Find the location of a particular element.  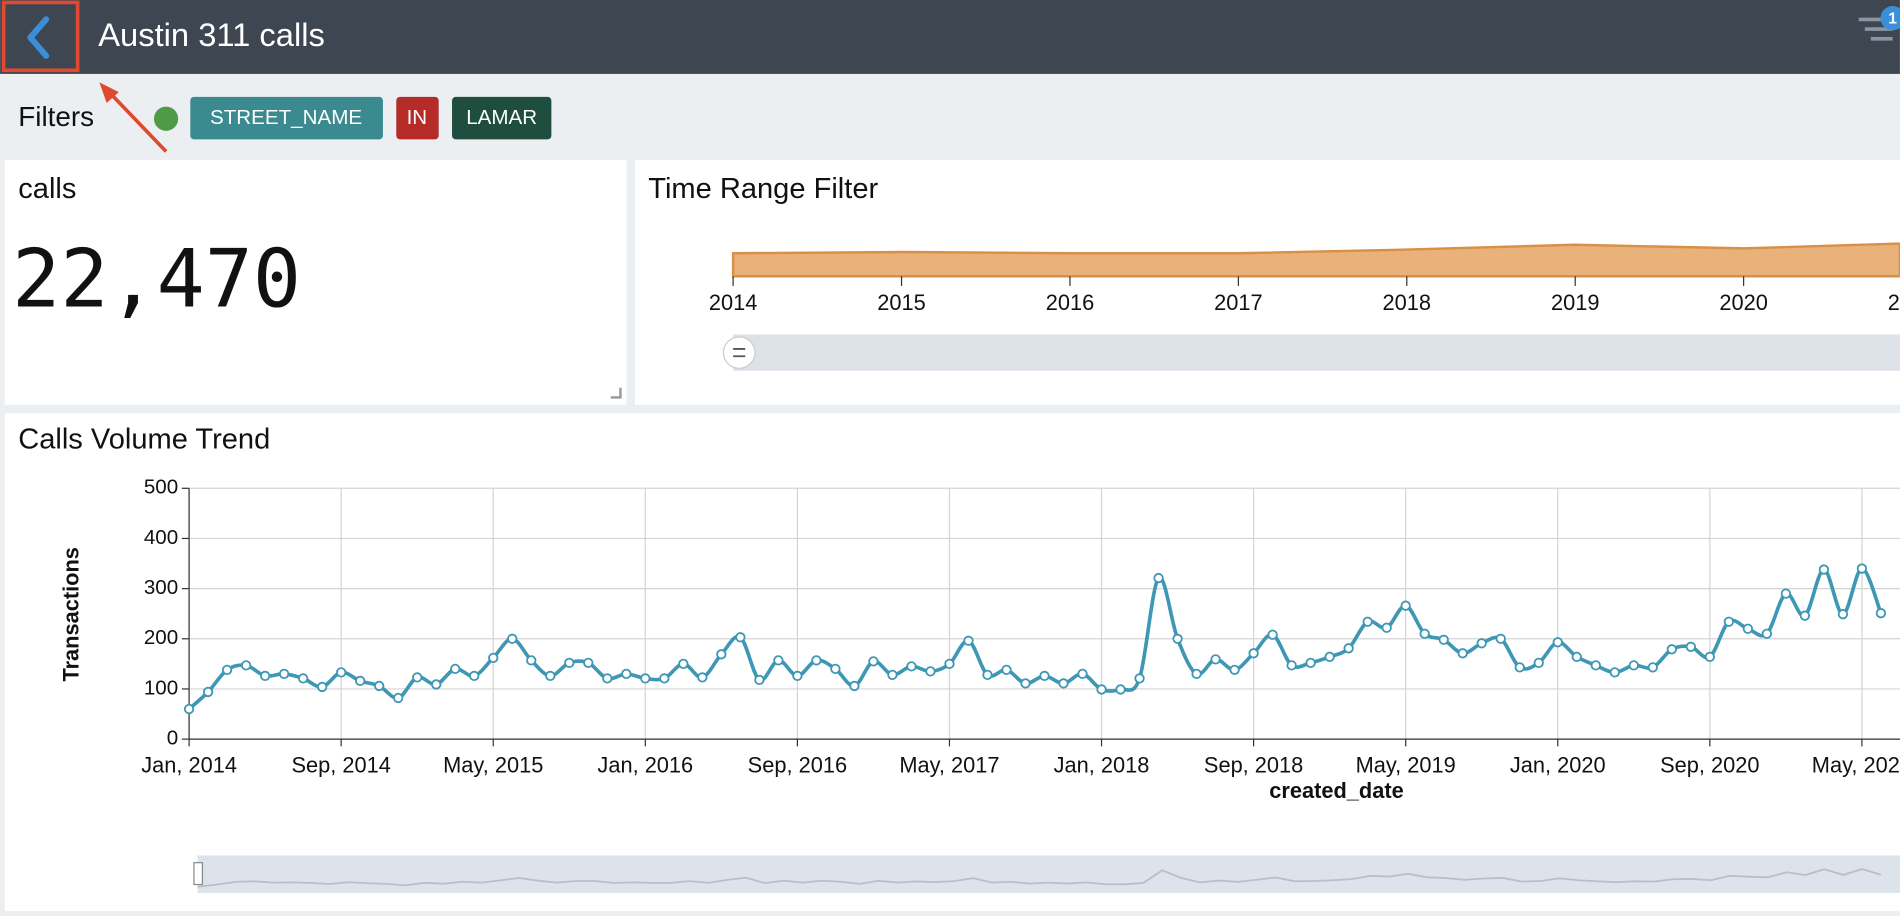

x-tick-label: Jan, 2020 is located at coordinates (1558, 765).